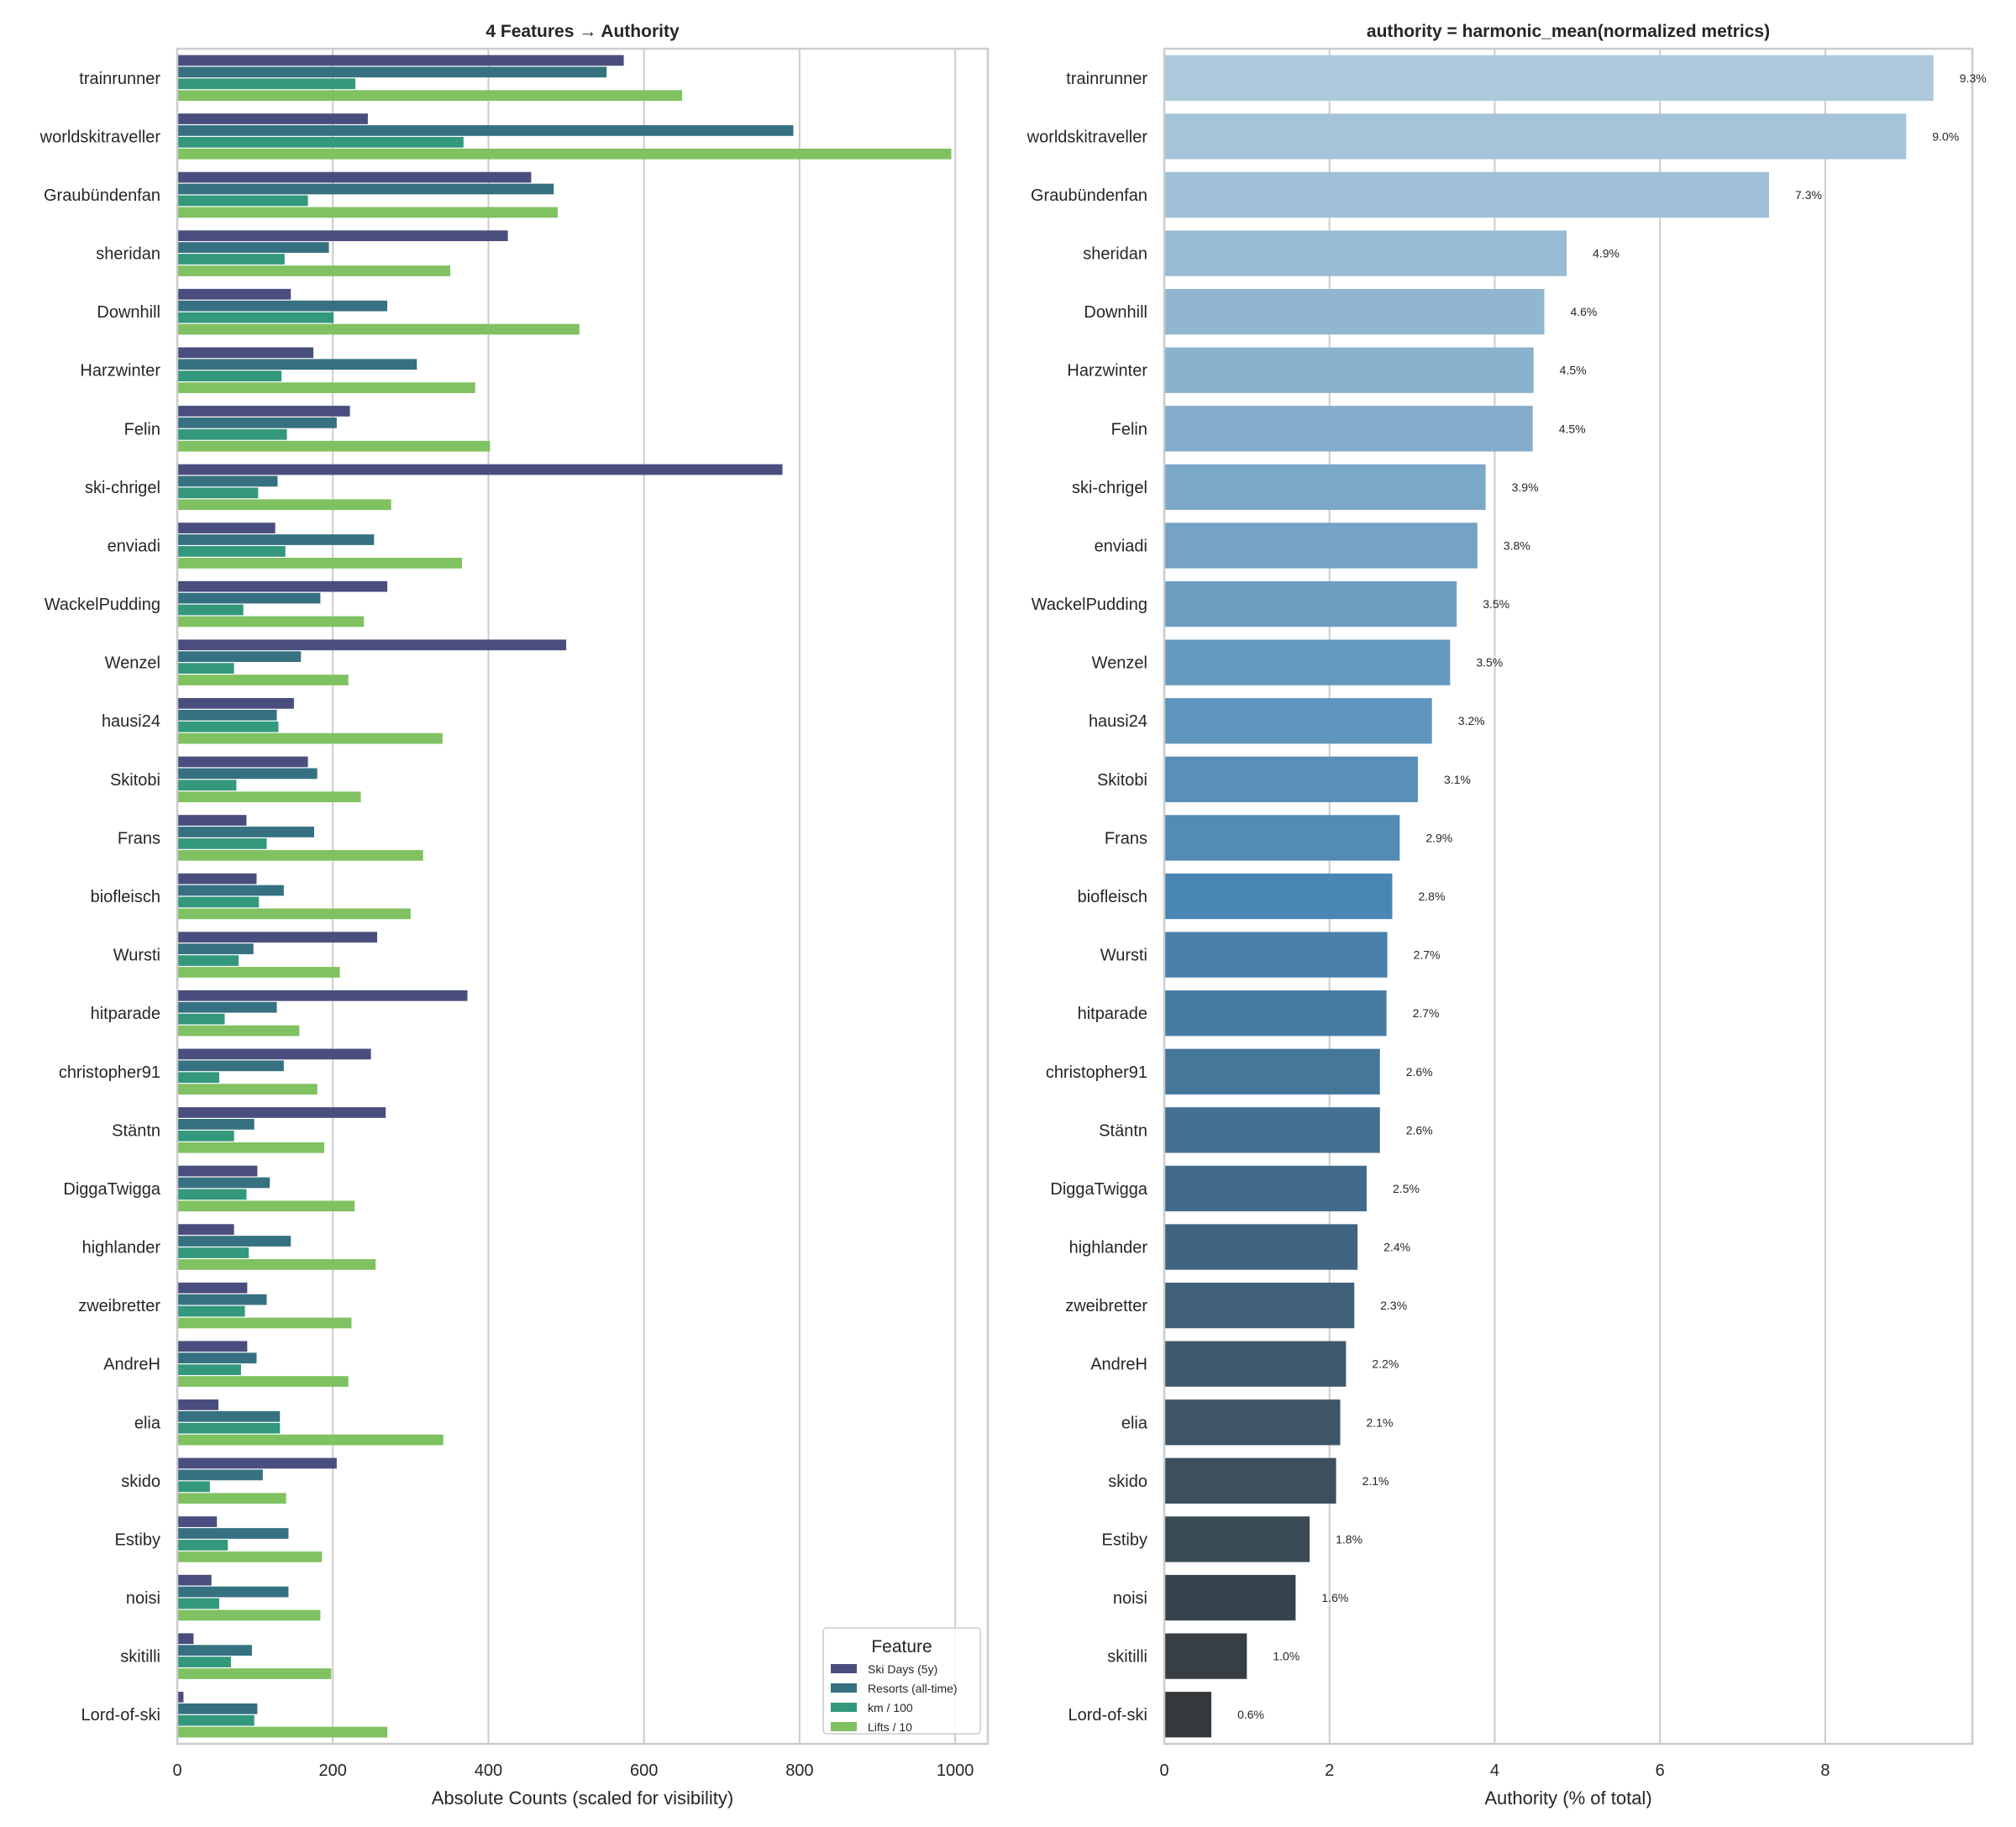 Image resolution: width=2016 pixels, height=1827 pixels. What do you see at coordinates (871, 1727) in the screenshot?
I see `legend-item: Lifts / 10` at bounding box center [871, 1727].